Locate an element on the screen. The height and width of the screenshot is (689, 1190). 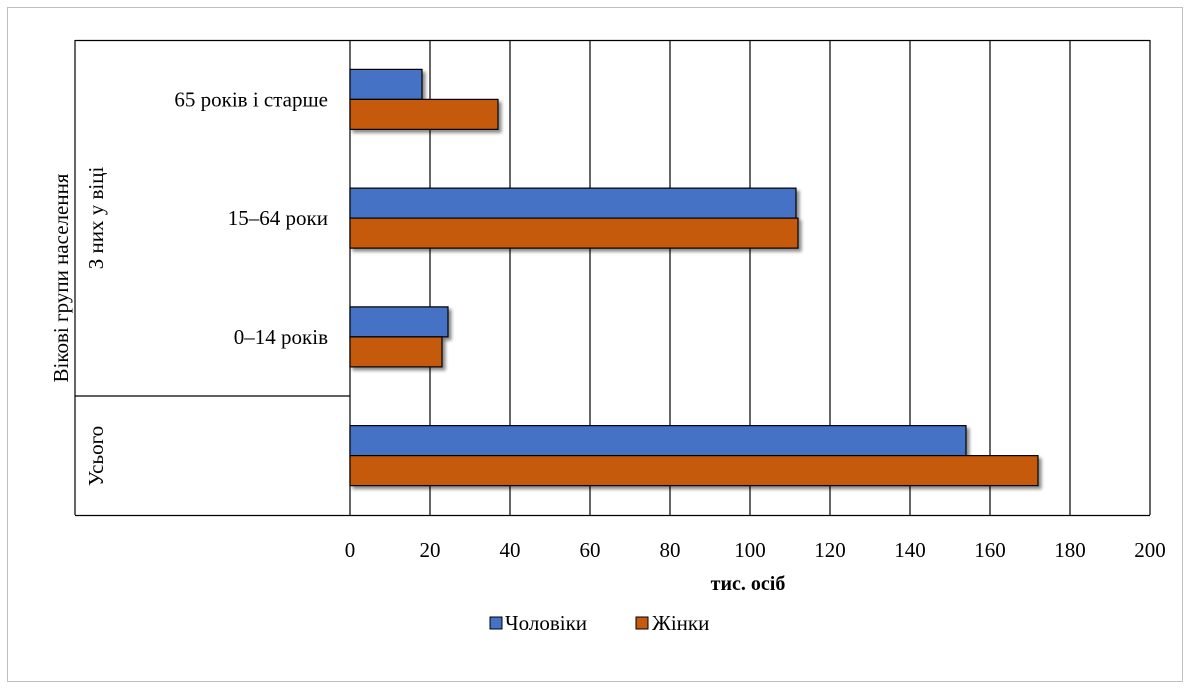
legend: Чоловіки Жінки is located at coordinates (599, 623).